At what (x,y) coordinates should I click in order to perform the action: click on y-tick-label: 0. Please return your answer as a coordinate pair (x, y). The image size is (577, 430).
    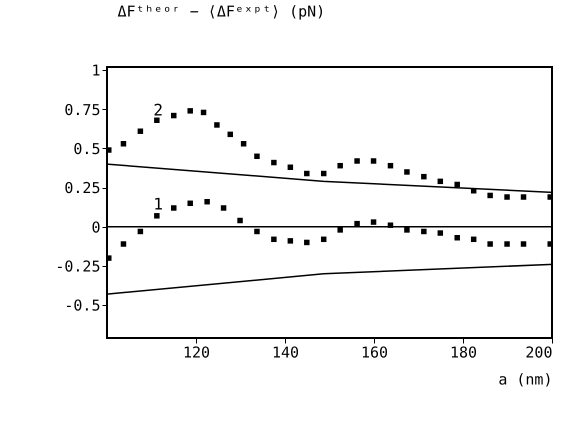
    Looking at the image, I should click on (95, 227).